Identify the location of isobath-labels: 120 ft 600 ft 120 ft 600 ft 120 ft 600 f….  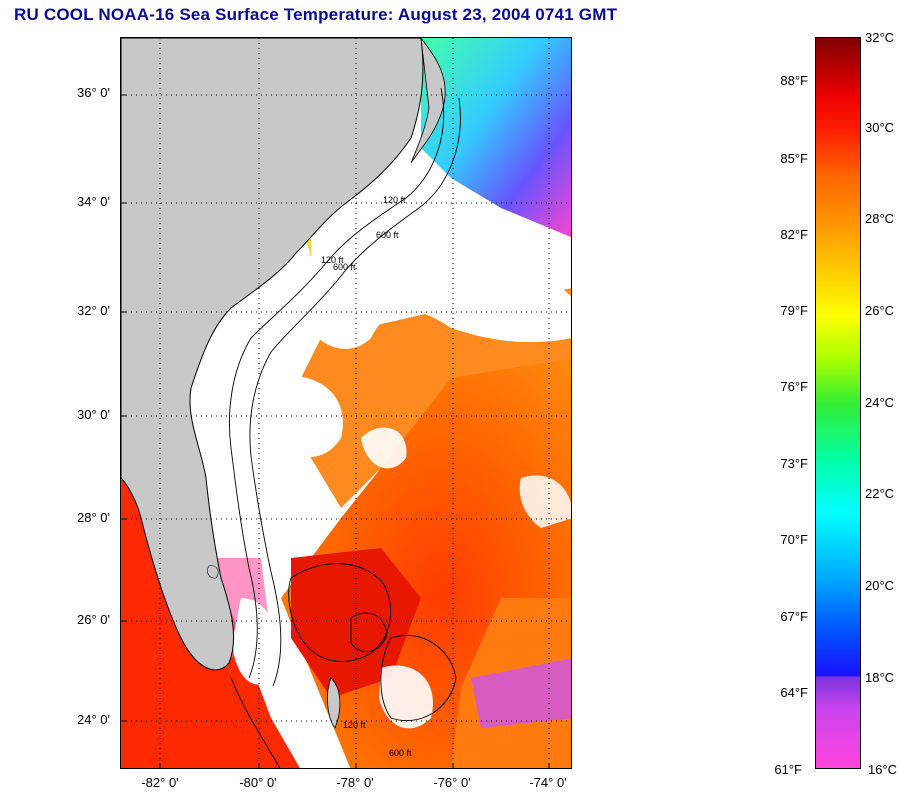
(366, 476).